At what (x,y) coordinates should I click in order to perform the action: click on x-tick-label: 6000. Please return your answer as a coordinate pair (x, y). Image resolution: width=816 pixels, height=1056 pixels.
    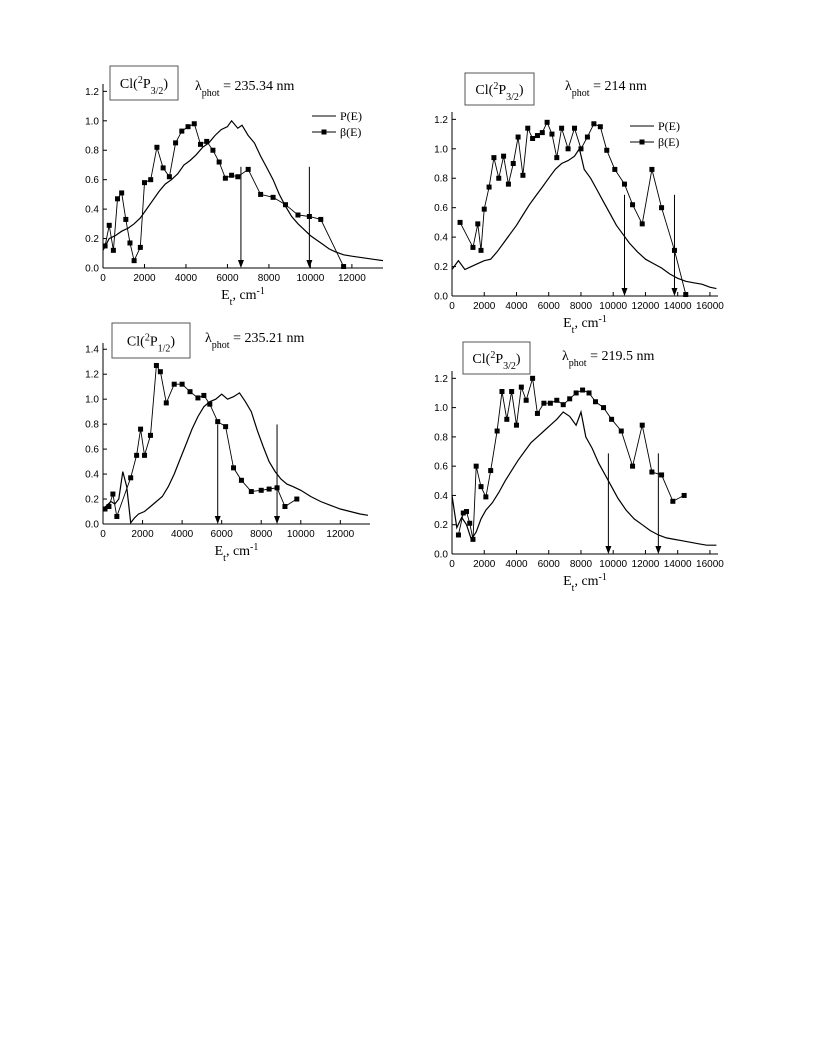
    Looking at the image, I should click on (227, 278).